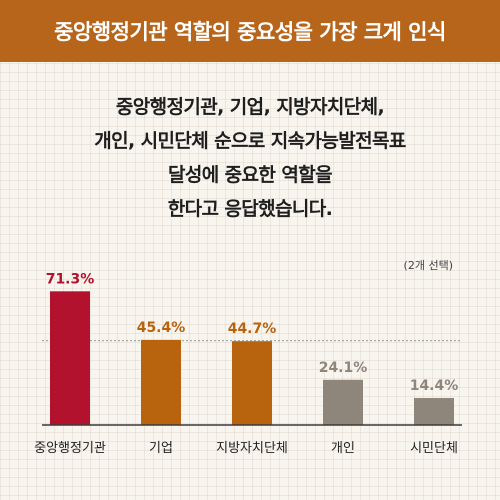 This screenshot has width=500, height=500. What do you see at coordinates (343, 448) in the screenshot?
I see `category-label-3: 개인` at bounding box center [343, 448].